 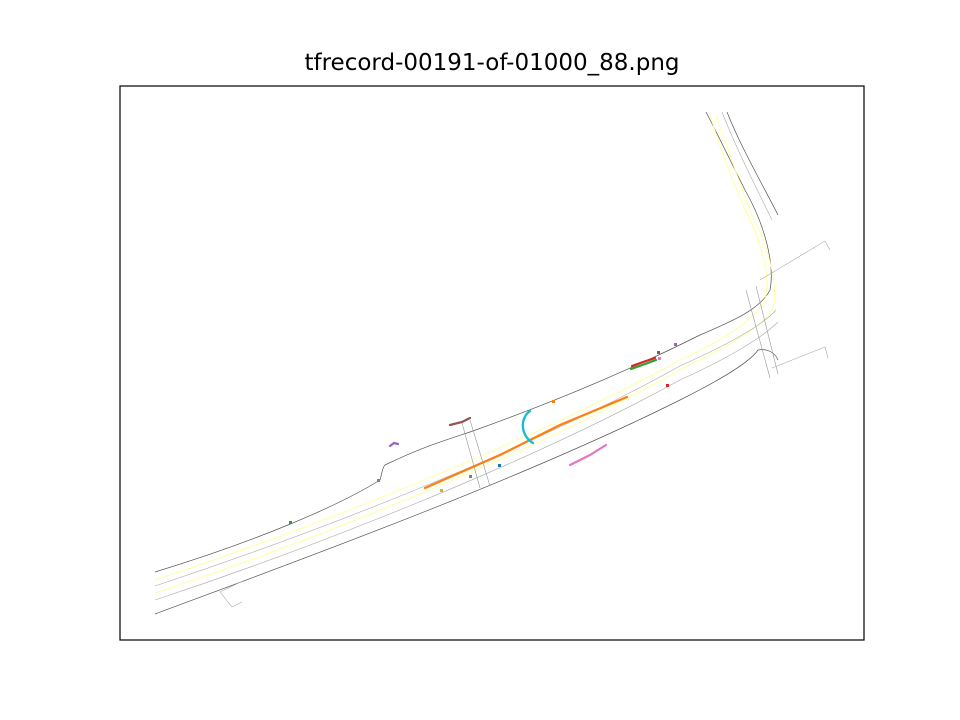 What do you see at coordinates (499, 465) in the screenshot?
I see `agent-marker-blue` at bounding box center [499, 465].